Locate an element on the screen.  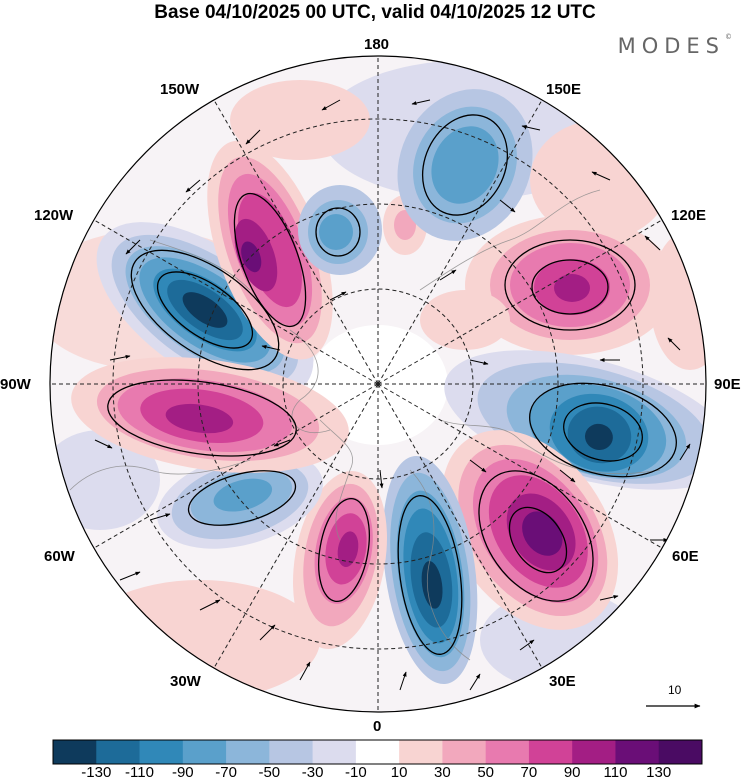
colorbar is located at coordinates (377, 752).